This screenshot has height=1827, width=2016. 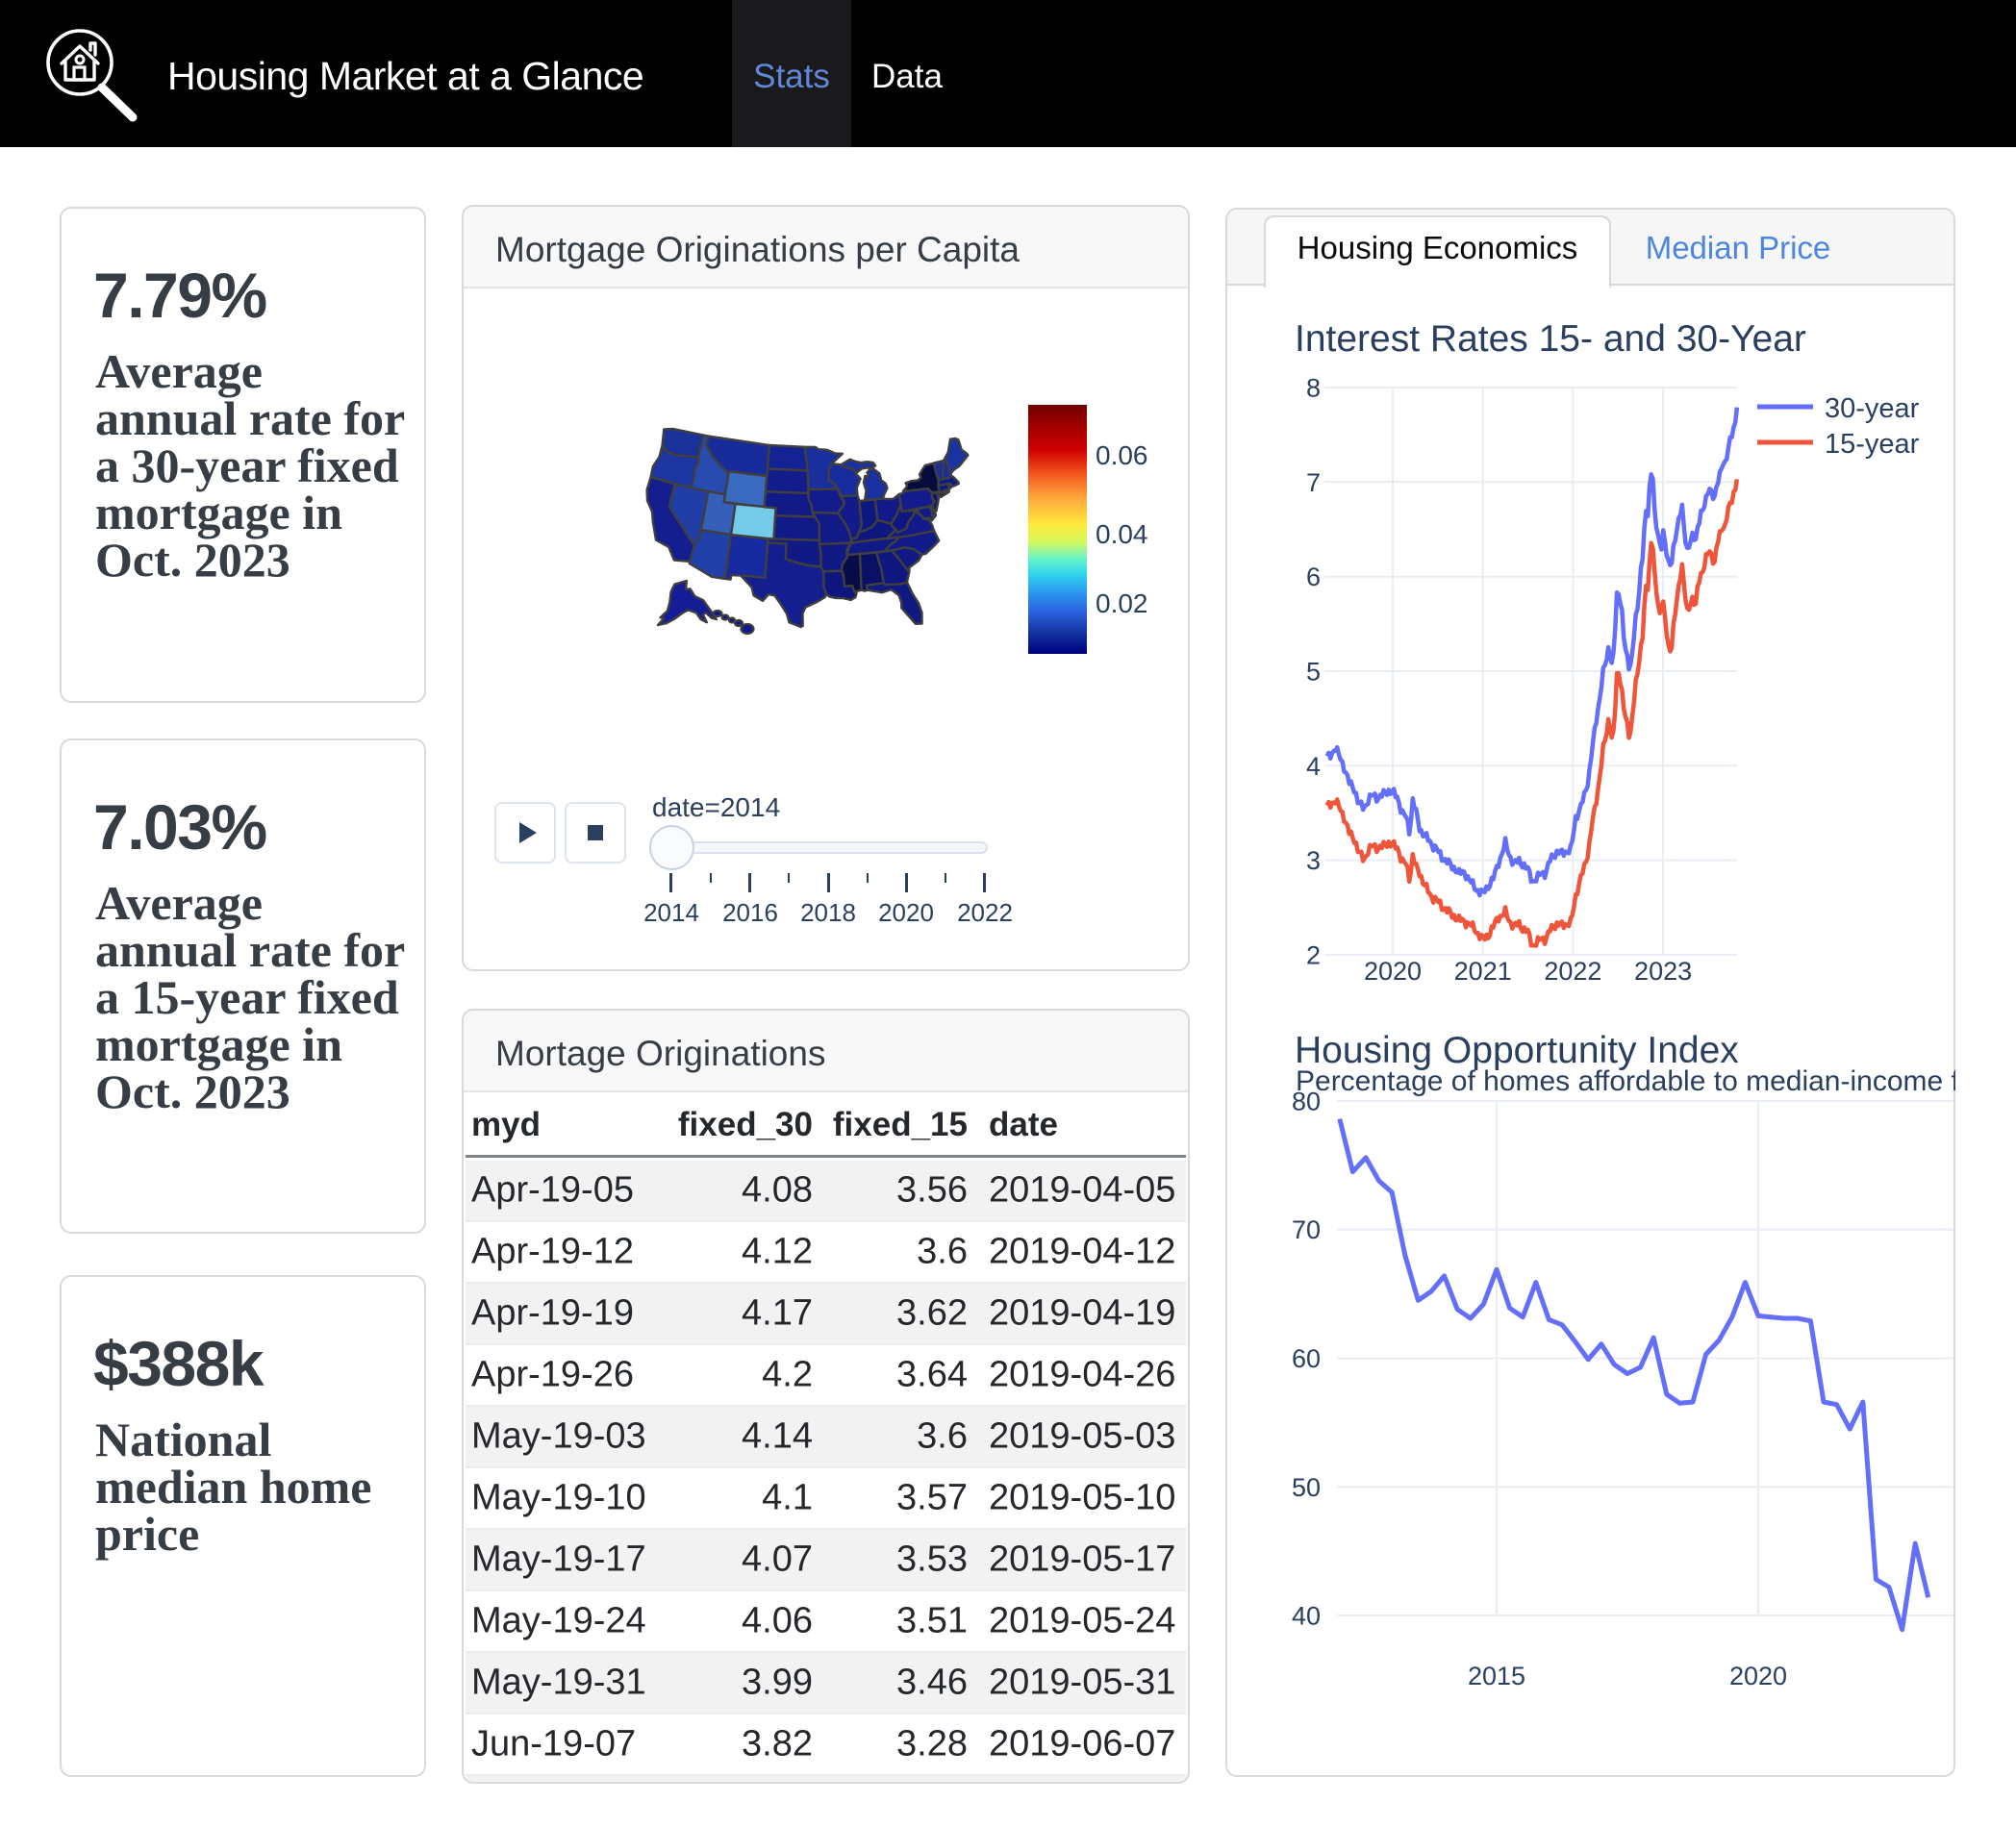 What do you see at coordinates (1873, 444) in the screenshot?
I see `svg-text: 15-year` at bounding box center [1873, 444].